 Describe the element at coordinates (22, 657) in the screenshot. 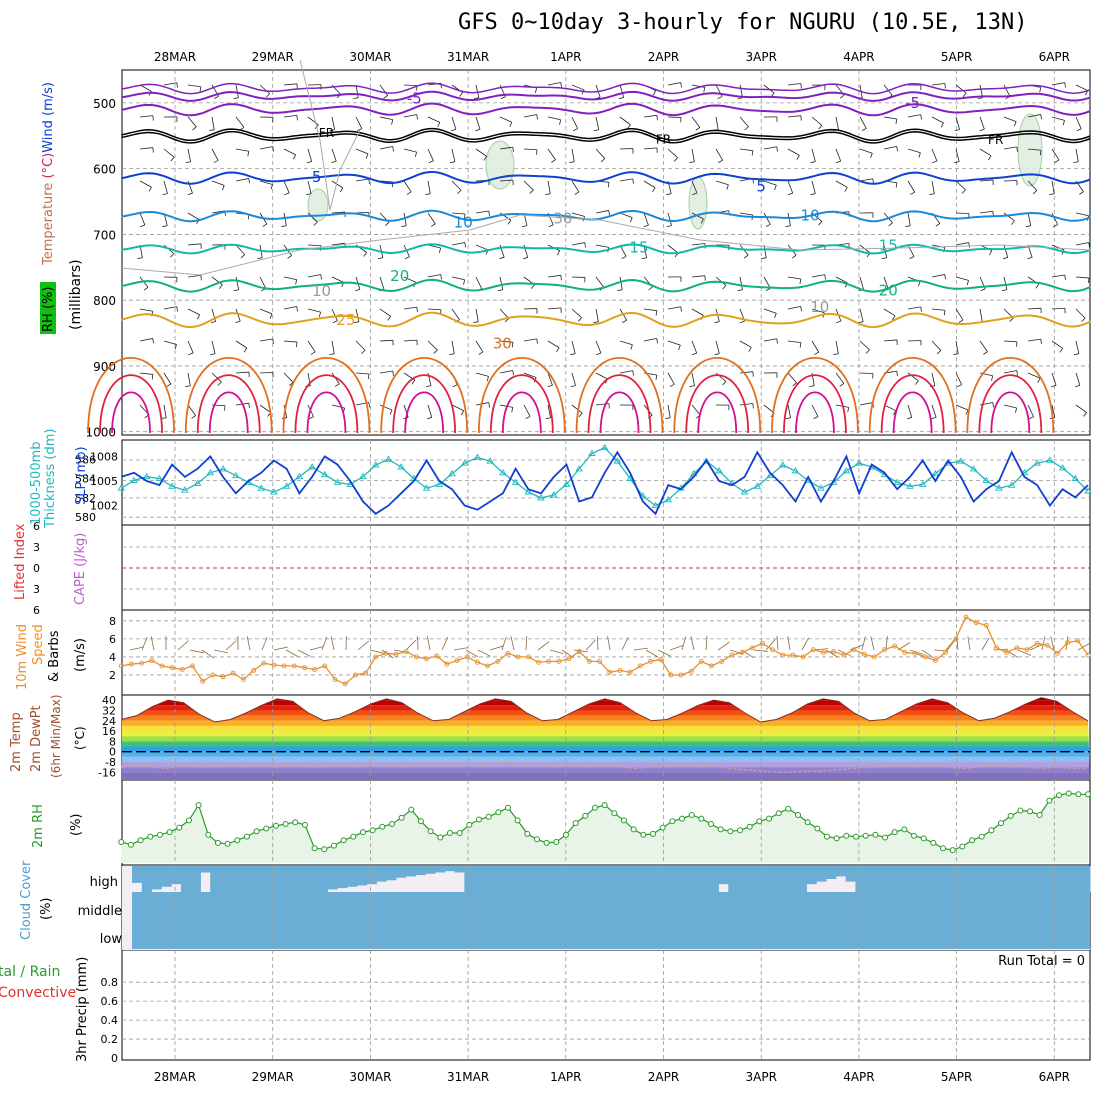

I see `wind-label-1: 10m Wind` at that location.